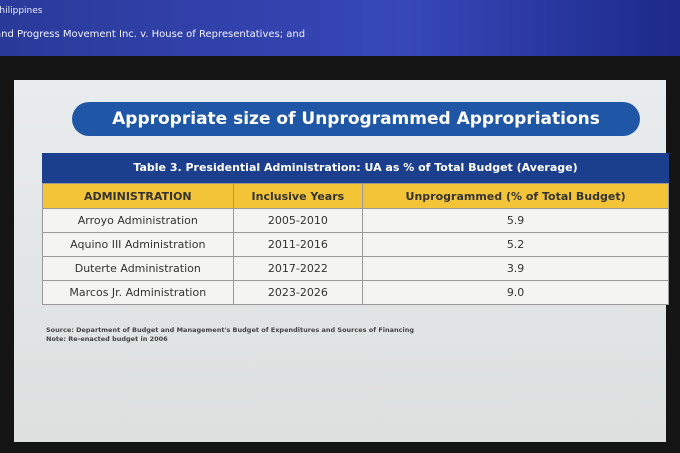  Describe the element at coordinates (515, 196) in the screenshot. I see `column-header: Unprogrammed (% of Total Budget)` at that location.